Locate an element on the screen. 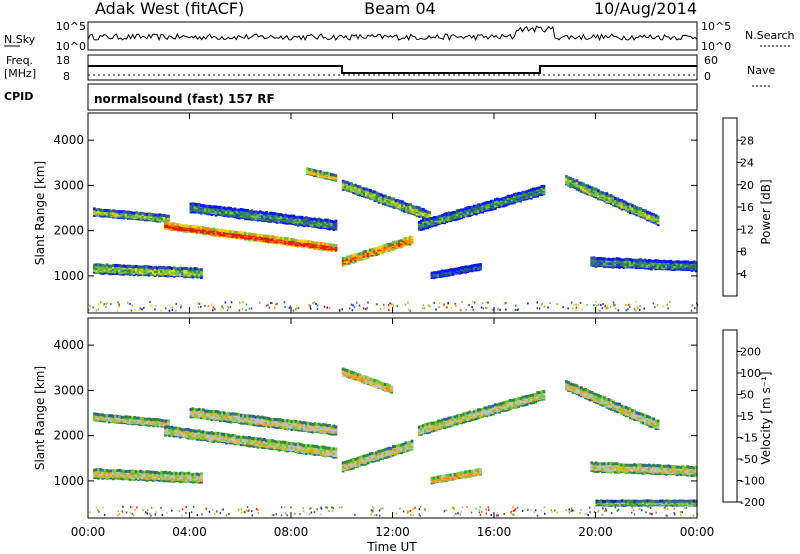  nsearch-tick-high: 10^5 is located at coordinates (716, 26).